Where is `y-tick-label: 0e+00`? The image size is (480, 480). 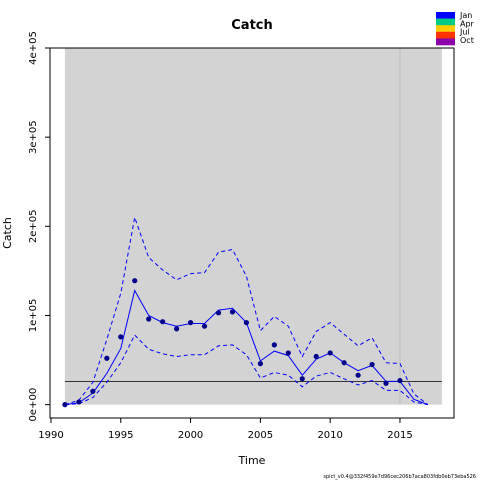
y-tick-label: 0e+00 is located at coordinates (33, 405).